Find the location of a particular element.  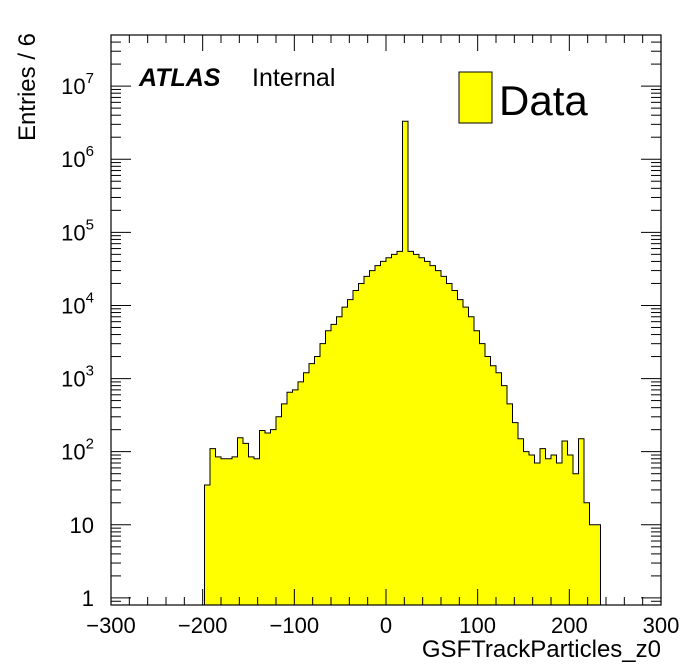

x-tick-label: 100 is located at coordinates (477, 625).